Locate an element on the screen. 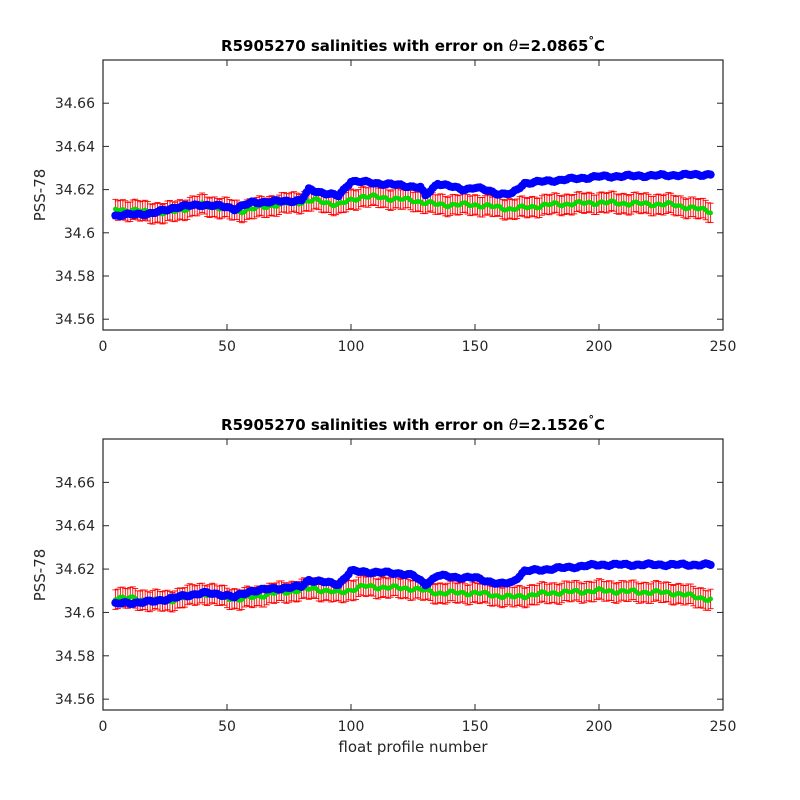 This screenshot has height=800, width=800. top-plot-x-tick-labels: 0 50 100 150 200 250 is located at coordinates (418, 347).